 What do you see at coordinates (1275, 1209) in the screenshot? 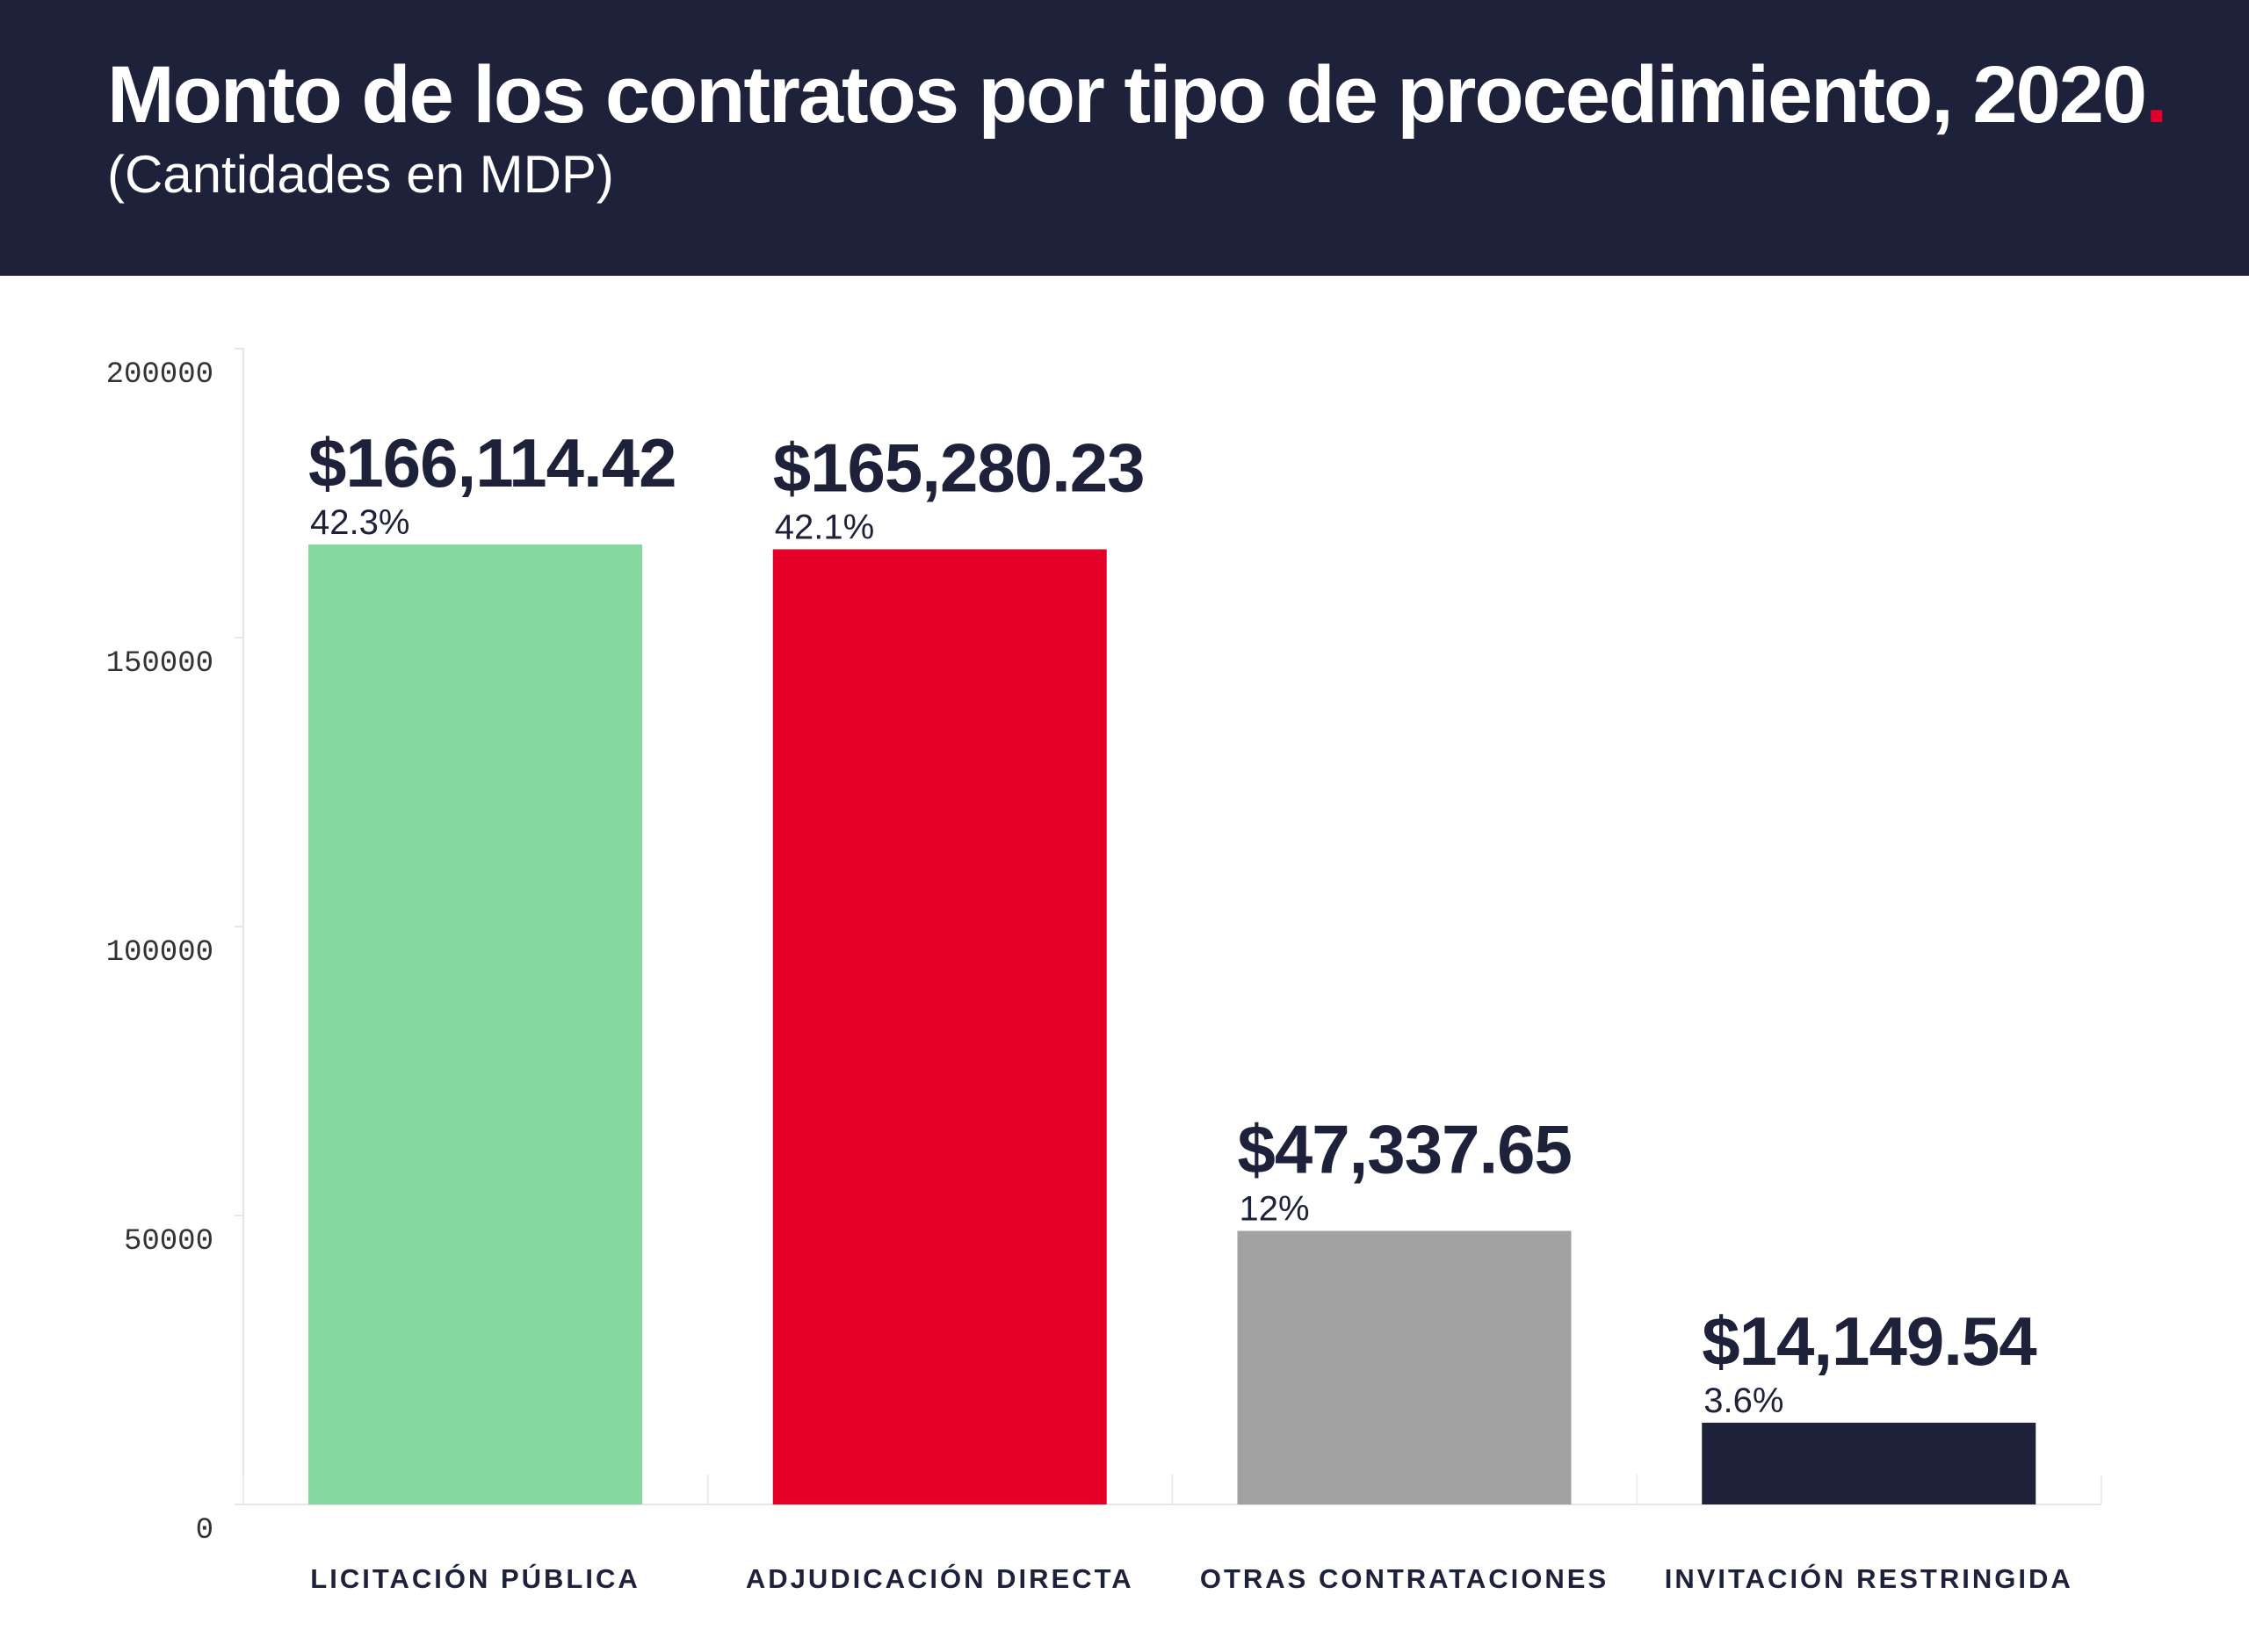
I see `bar-percent-label-2: 12%` at bounding box center [1275, 1209].